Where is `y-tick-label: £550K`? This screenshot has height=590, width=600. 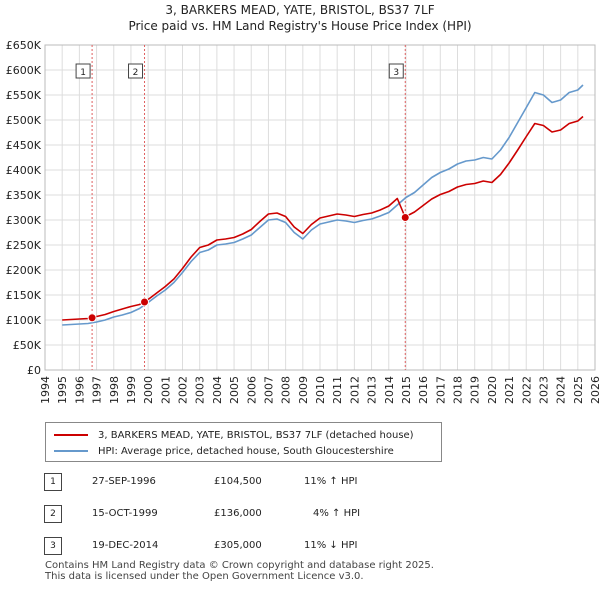
y-tick-label: £550K is located at coordinates (24, 95).